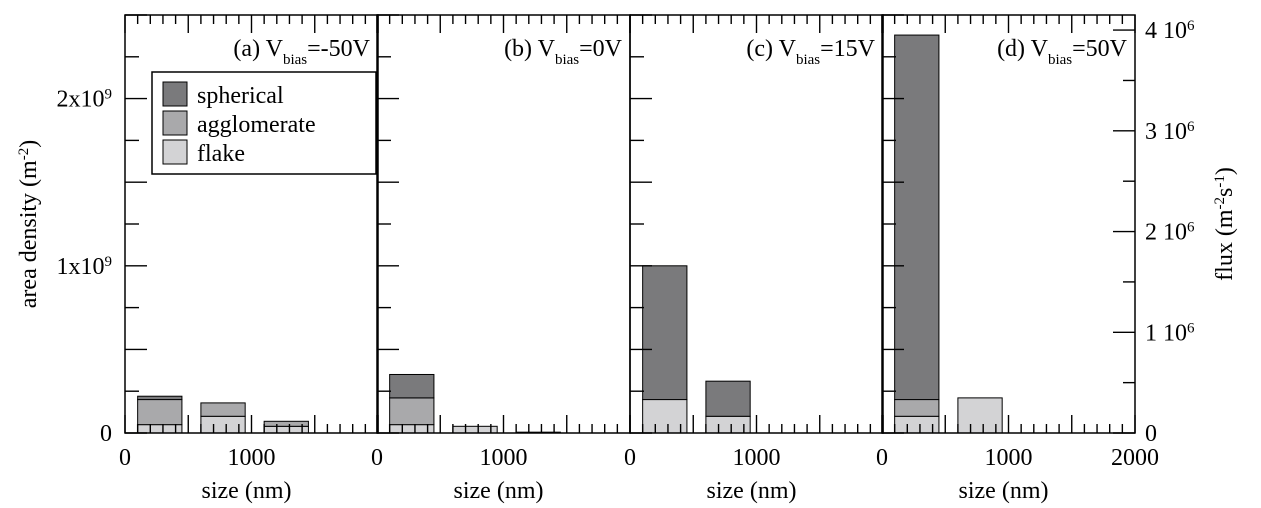  I want to click on left-y-axis-label-part: -2, so click(24, 154).